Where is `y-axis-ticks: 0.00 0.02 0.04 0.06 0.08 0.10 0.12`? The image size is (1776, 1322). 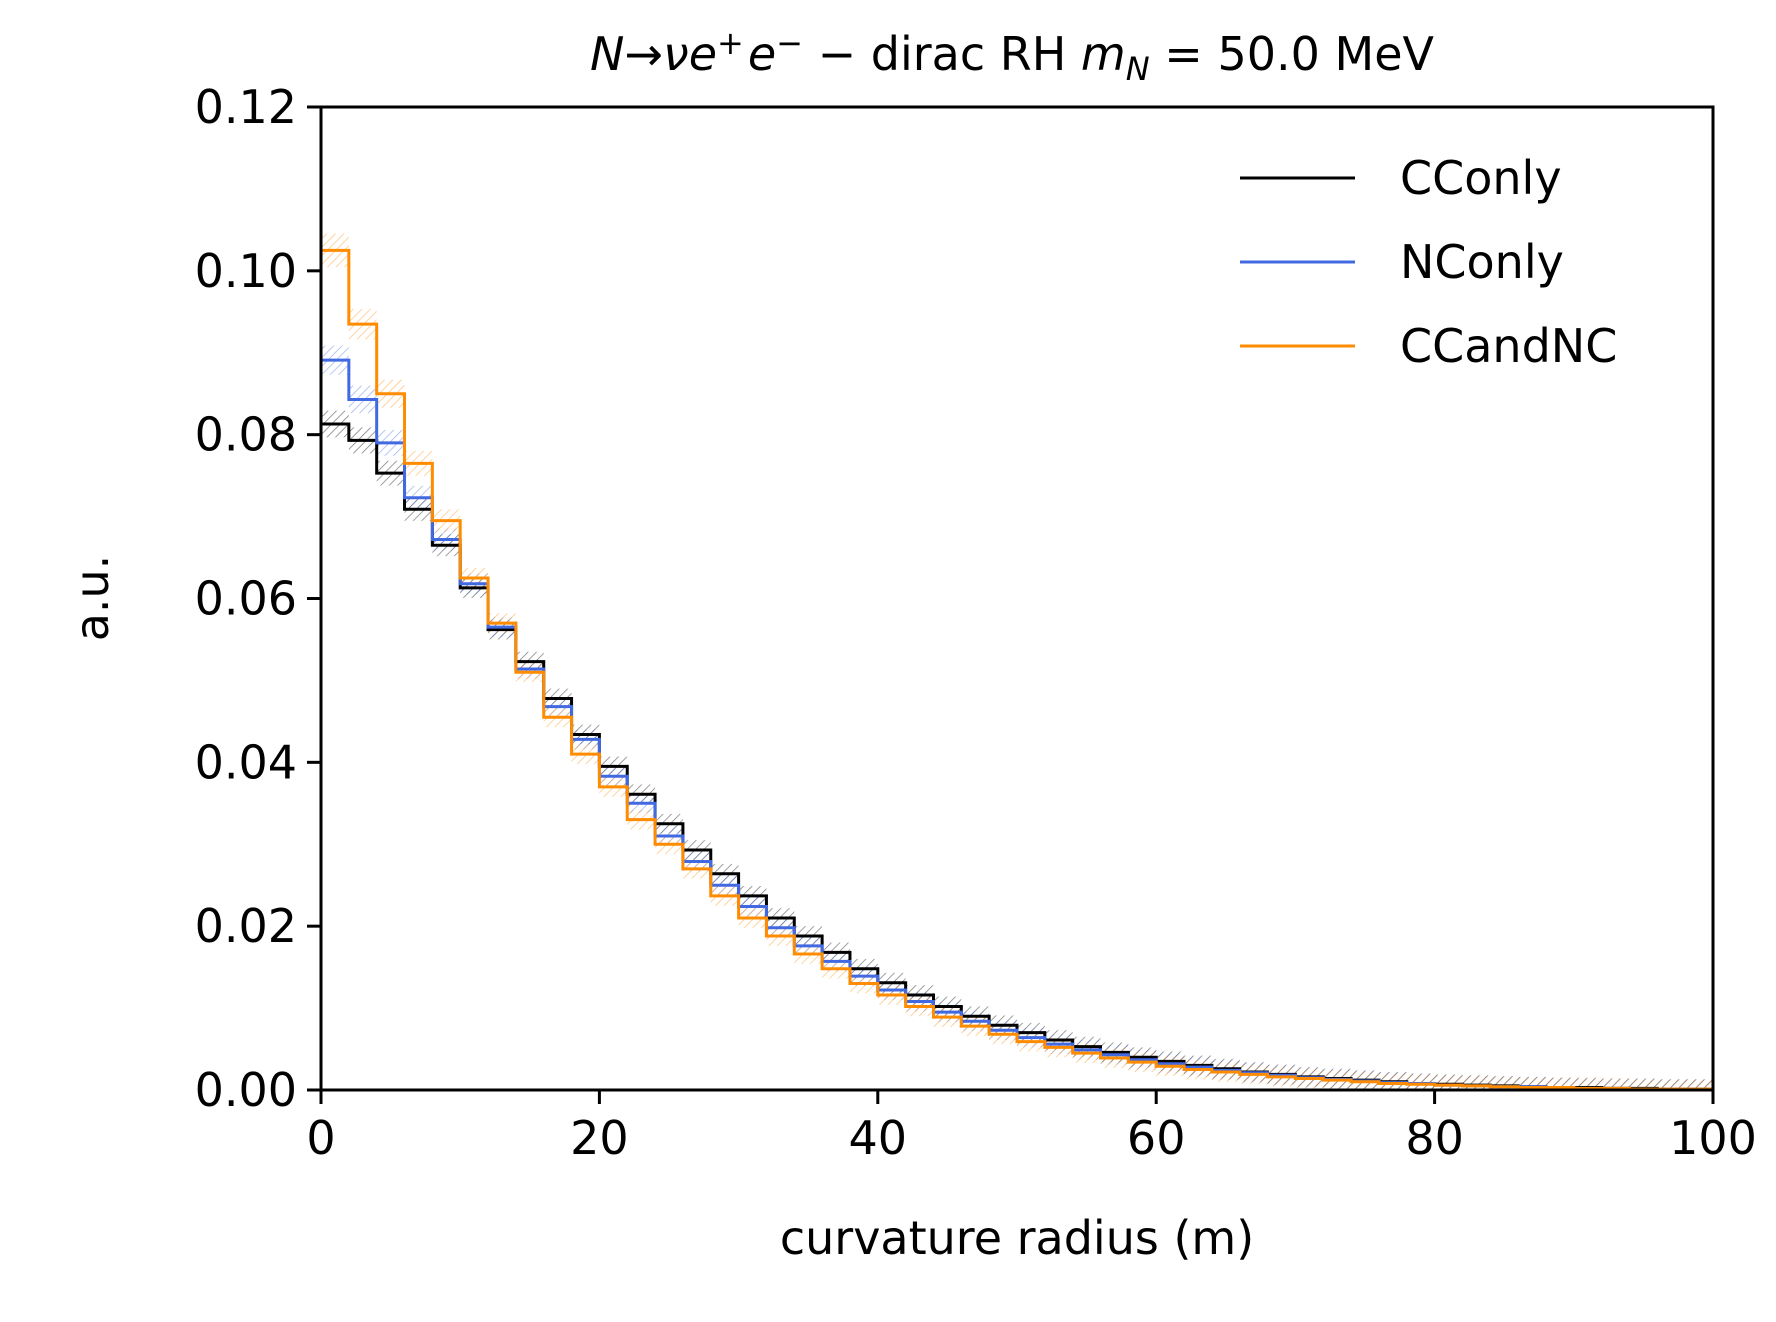
y-axis-ticks: 0.00 0.02 0.04 0.06 0.08 0.10 0.12 is located at coordinates (258, 598).